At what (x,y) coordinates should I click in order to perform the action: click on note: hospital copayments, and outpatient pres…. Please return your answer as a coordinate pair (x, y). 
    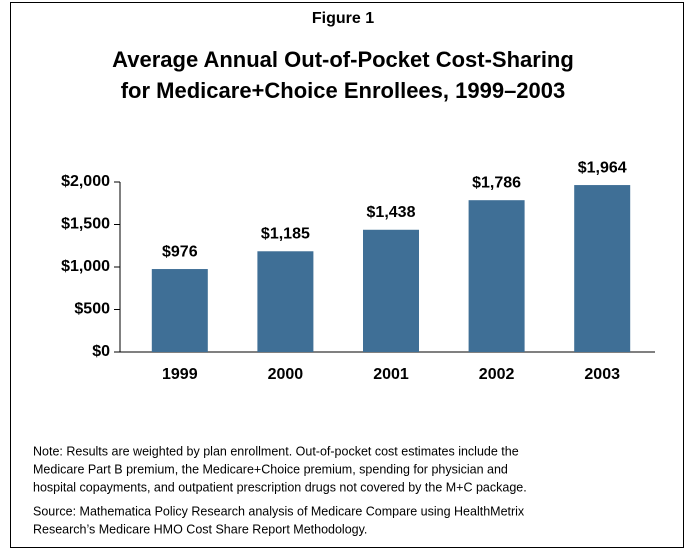
    Looking at the image, I should click on (280, 487).